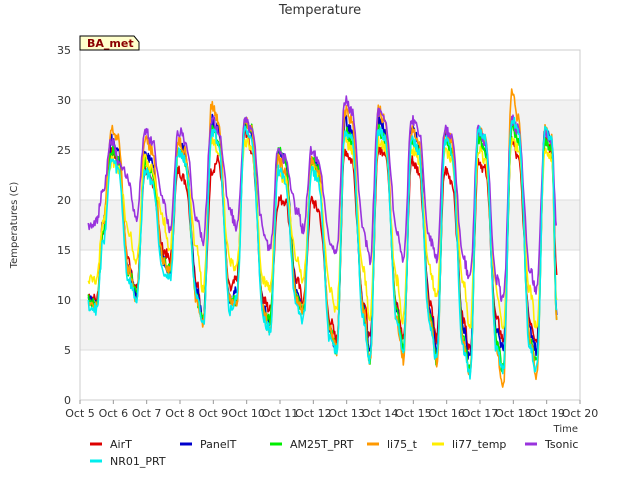  I want to click on legend-label: PanelT, so click(218, 444).